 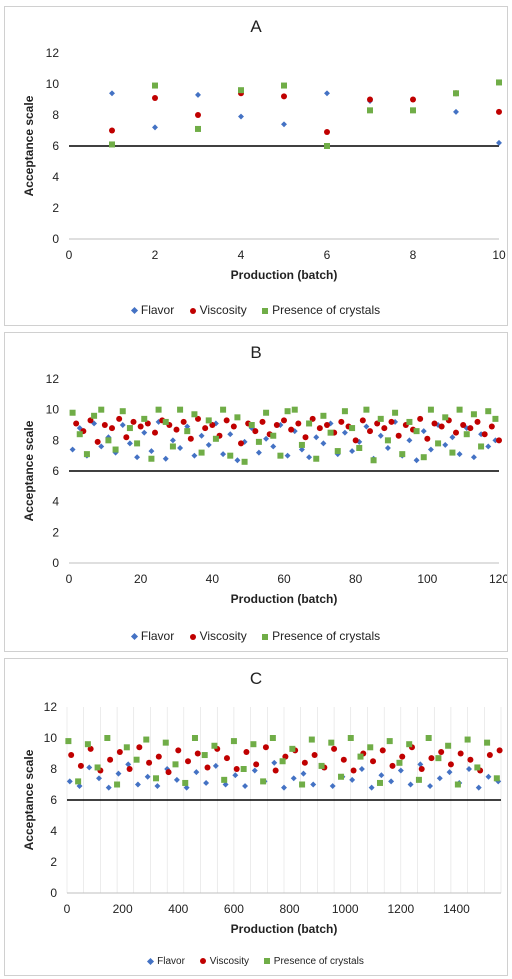 I want to click on x-tick-label: 200, so click(x=123, y=909).